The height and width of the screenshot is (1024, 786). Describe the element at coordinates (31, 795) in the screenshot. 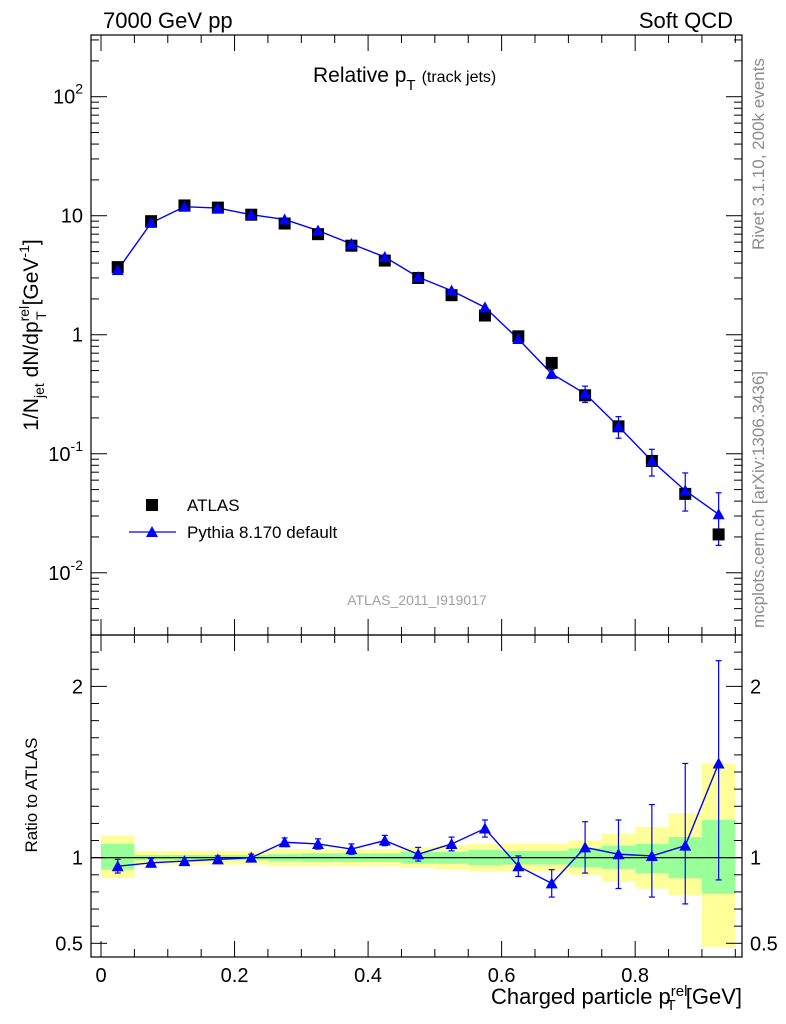

I see `ratio-ylabel: Ratio to ATLAS` at that location.